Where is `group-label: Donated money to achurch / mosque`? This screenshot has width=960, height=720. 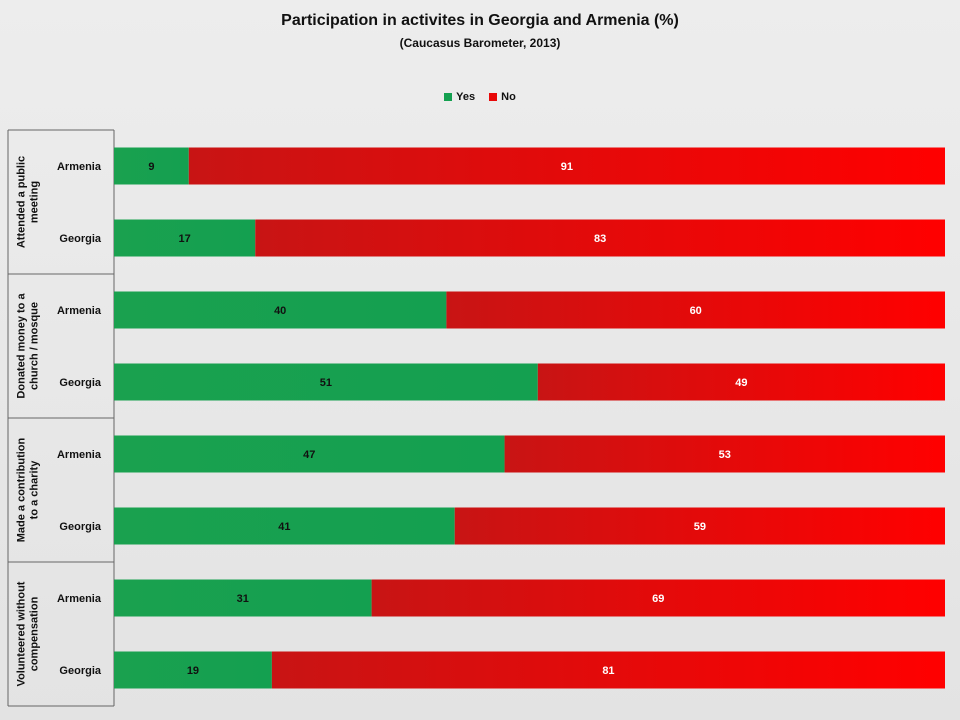
group-label: Donated money to achurch / mosque is located at coordinates (28, 346).